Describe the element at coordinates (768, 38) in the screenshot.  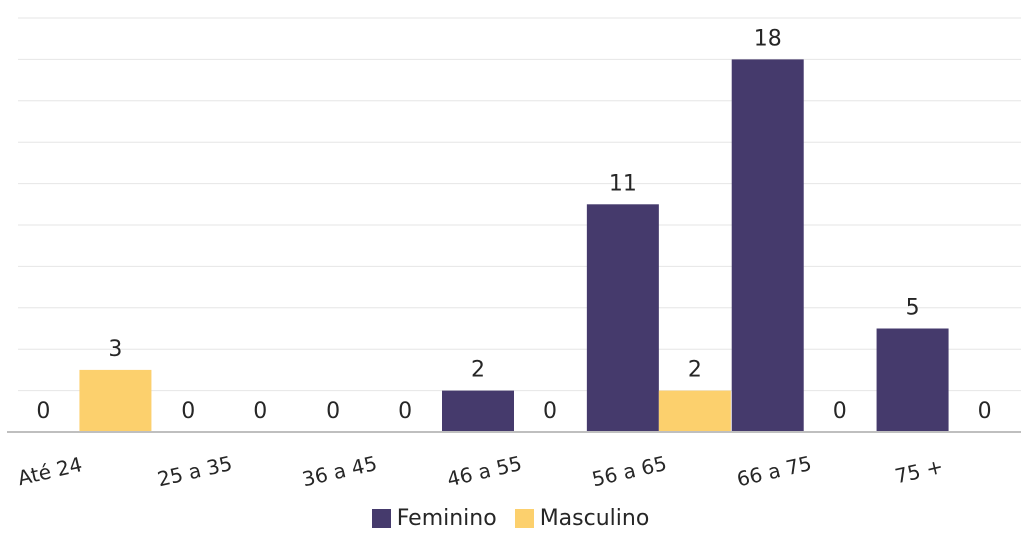
I see `data-label-feminino-5: 18` at that location.